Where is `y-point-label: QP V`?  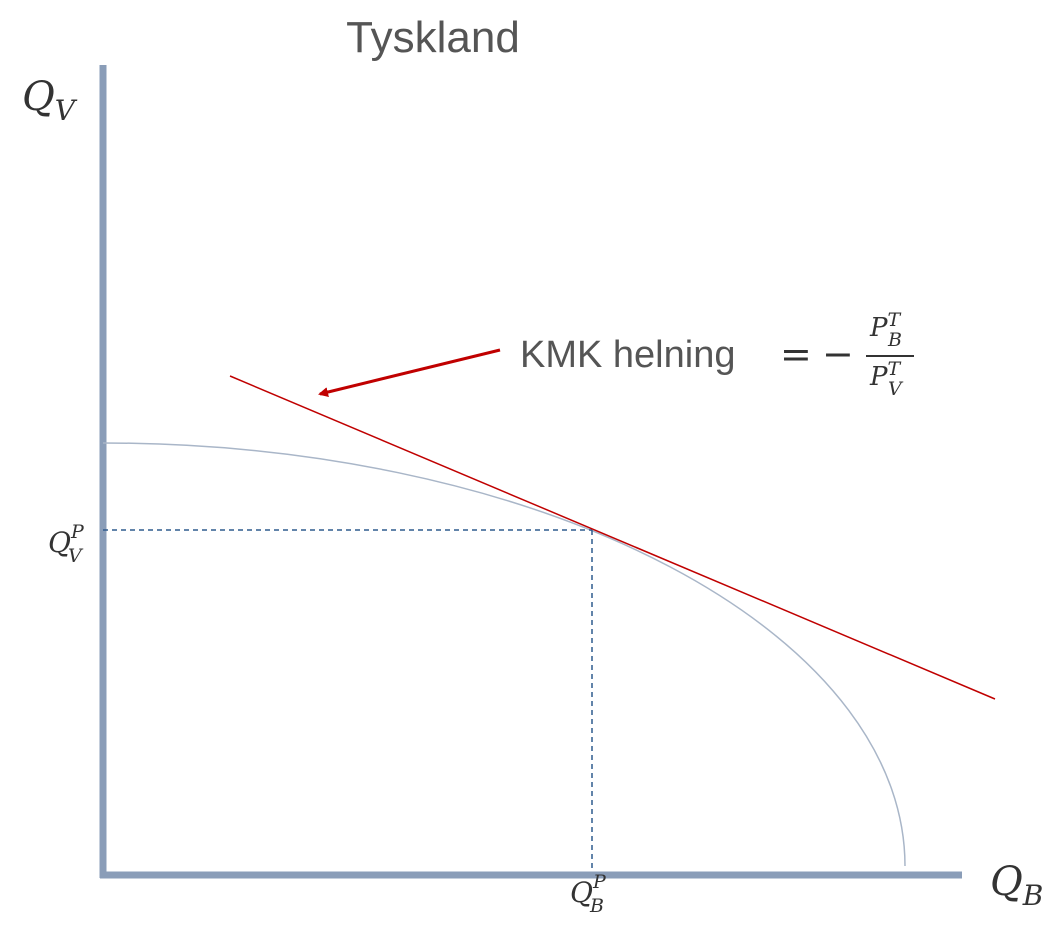 y-point-label: QP V is located at coordinates (66, 544).